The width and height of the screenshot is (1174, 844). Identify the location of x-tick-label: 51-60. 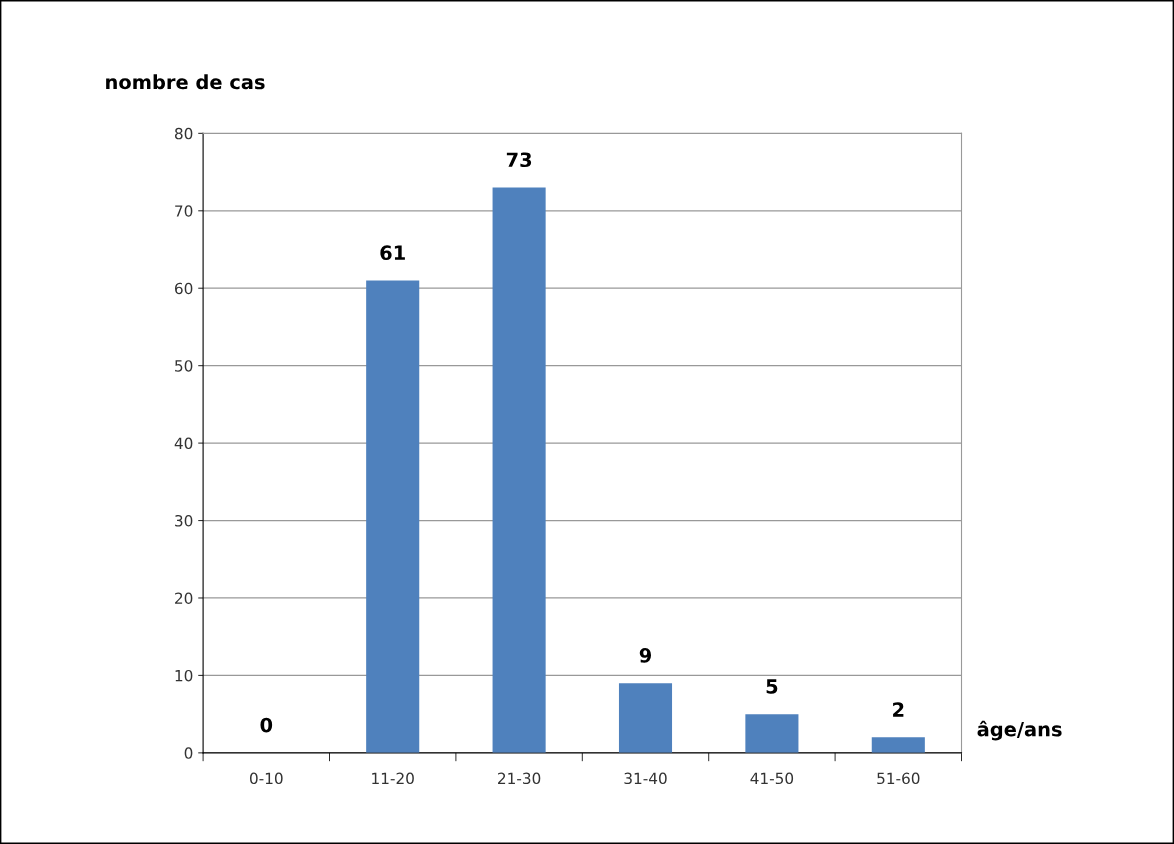
(898, 778).